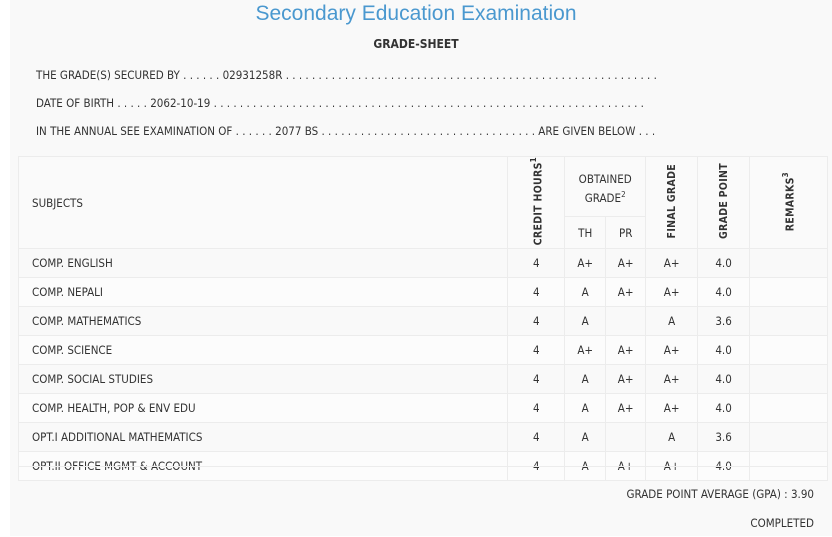 This screenshot has width=832, height=537. I want to click on result-status: COMPLETED, so click(782, 523).